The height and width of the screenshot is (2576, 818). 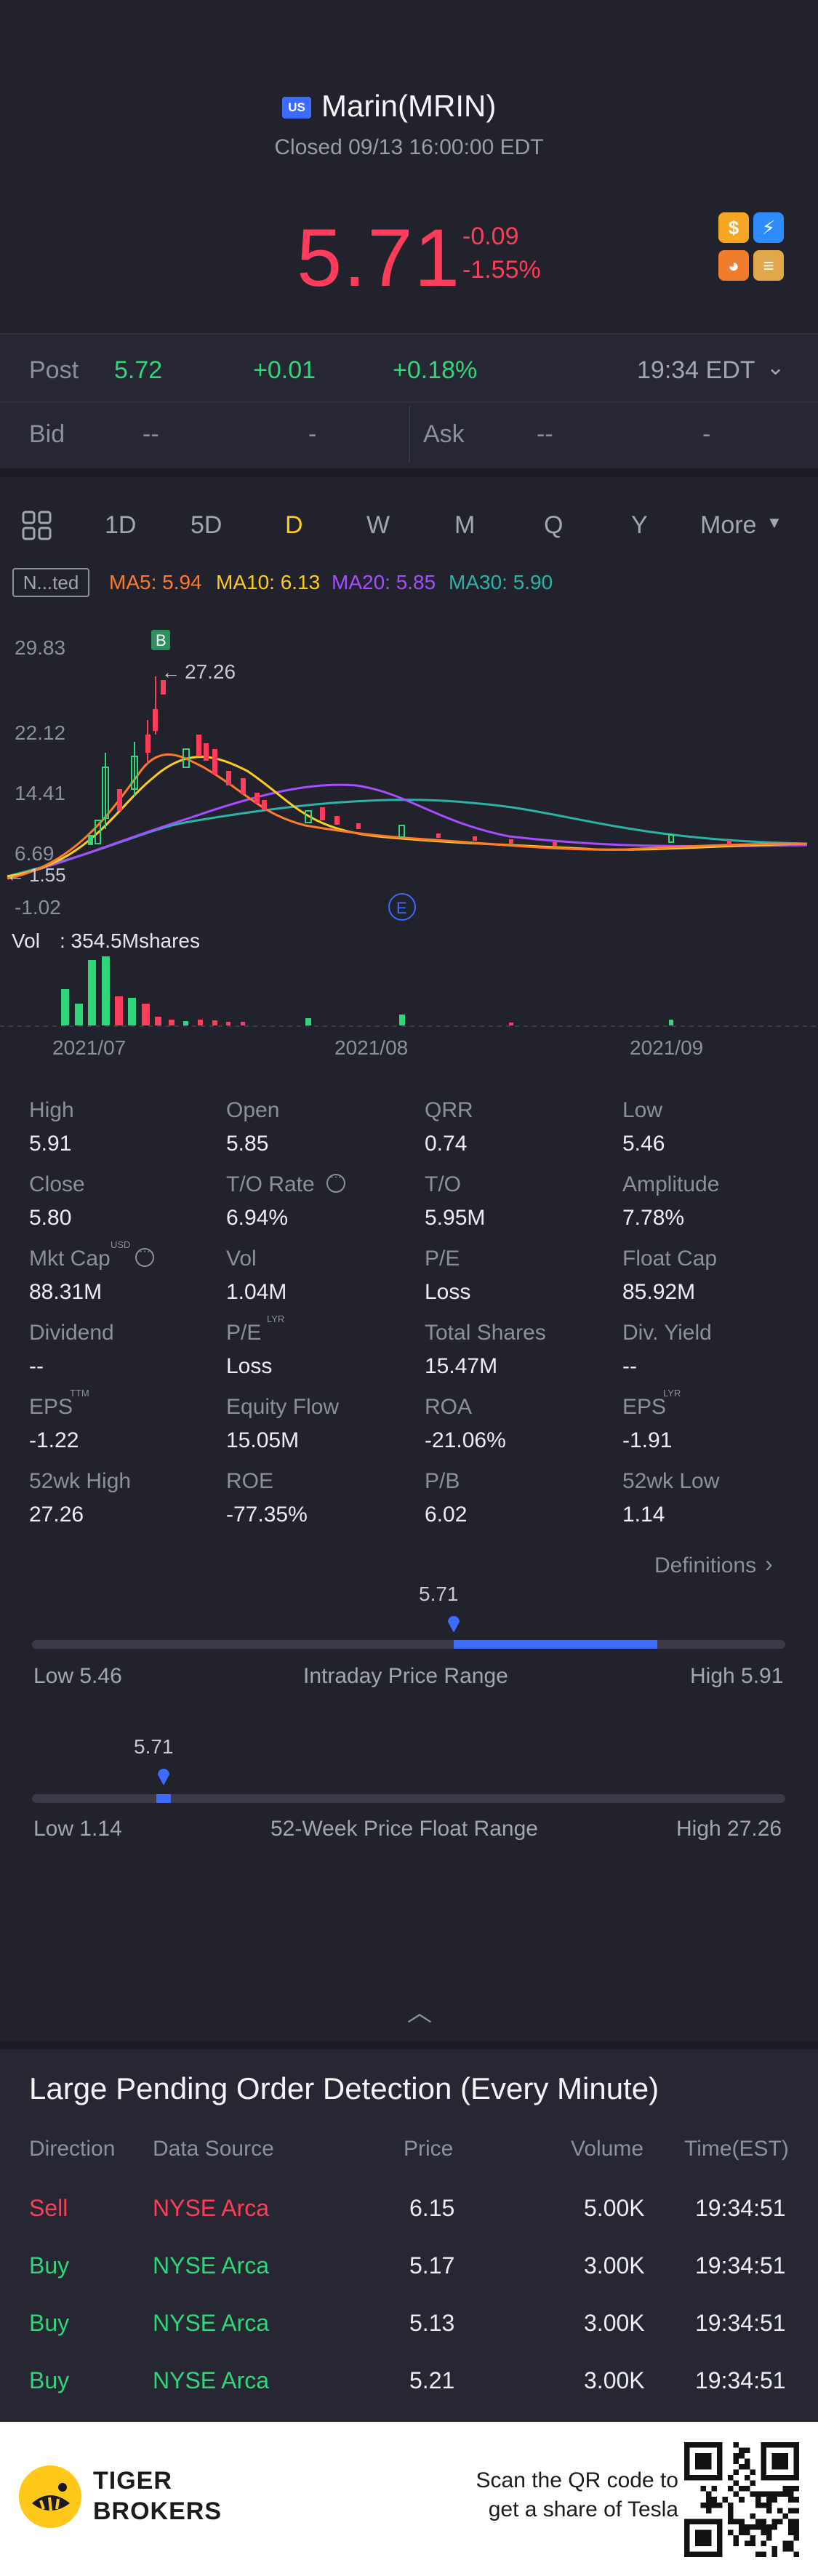 I want to click on col-time: Time(EST), so click(x=736, y=2149).